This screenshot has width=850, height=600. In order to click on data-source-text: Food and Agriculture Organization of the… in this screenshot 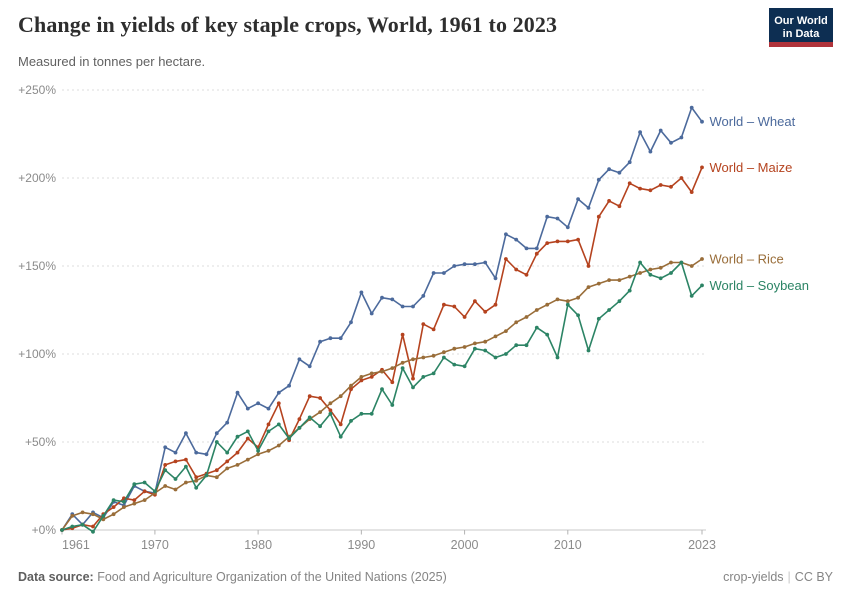, I will do `click(272, 577)`.